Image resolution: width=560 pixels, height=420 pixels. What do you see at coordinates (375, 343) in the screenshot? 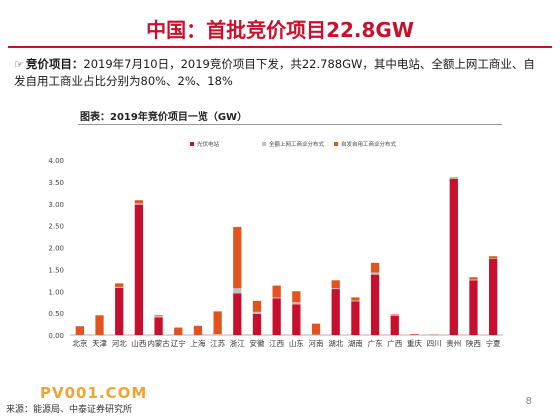
I see `x-tick-label: 广东` at bounding box center [375, 343].